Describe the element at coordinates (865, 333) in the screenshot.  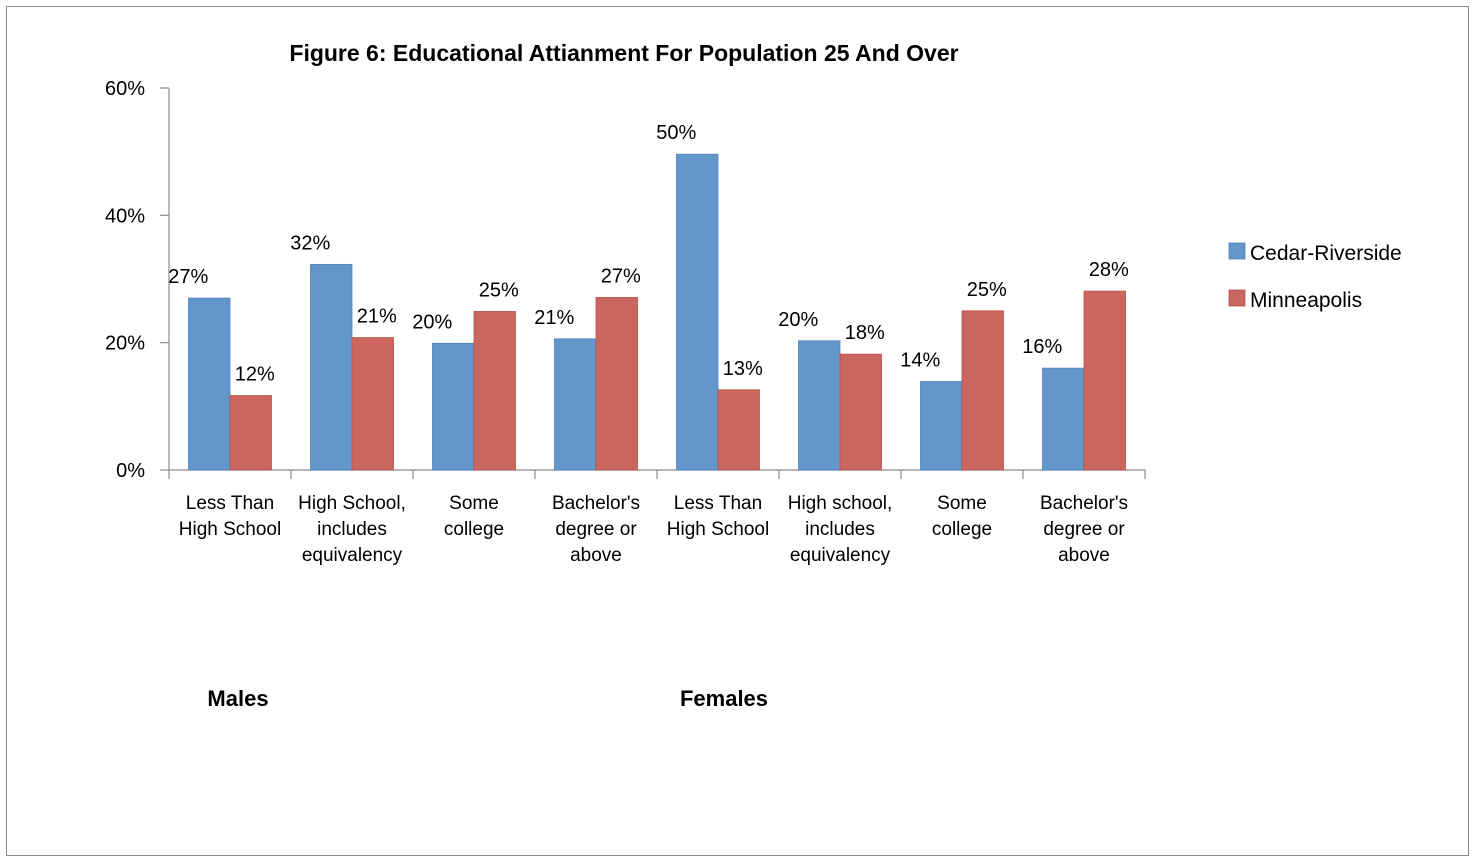
I see `data-label: 18%` at that location.